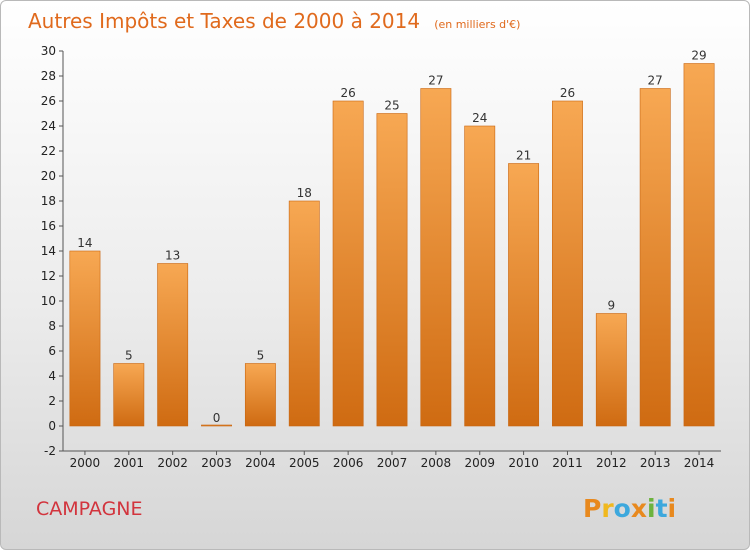 This screenshot has height=550, width=750. Describe the element at coordinates (611, 463) in the screenshot. I see `x-tick-label: 2012` at that location.